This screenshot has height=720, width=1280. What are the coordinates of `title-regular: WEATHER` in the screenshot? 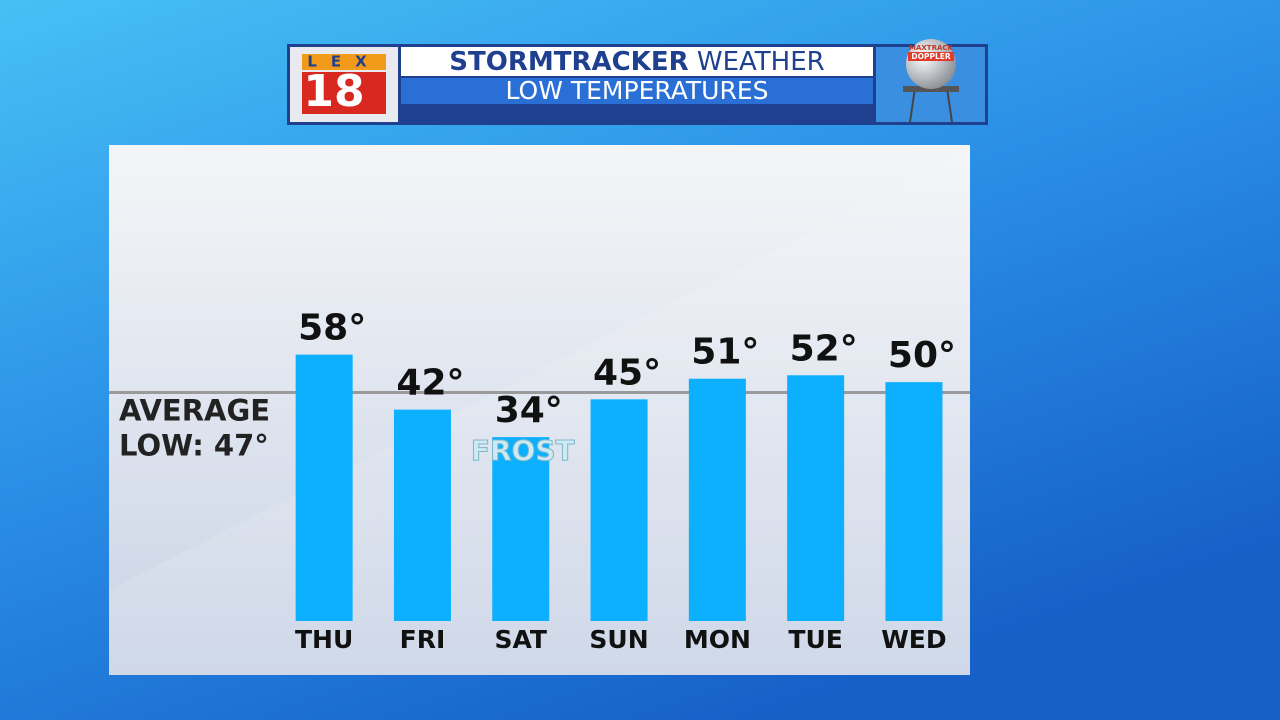 It's located at (761, 62).